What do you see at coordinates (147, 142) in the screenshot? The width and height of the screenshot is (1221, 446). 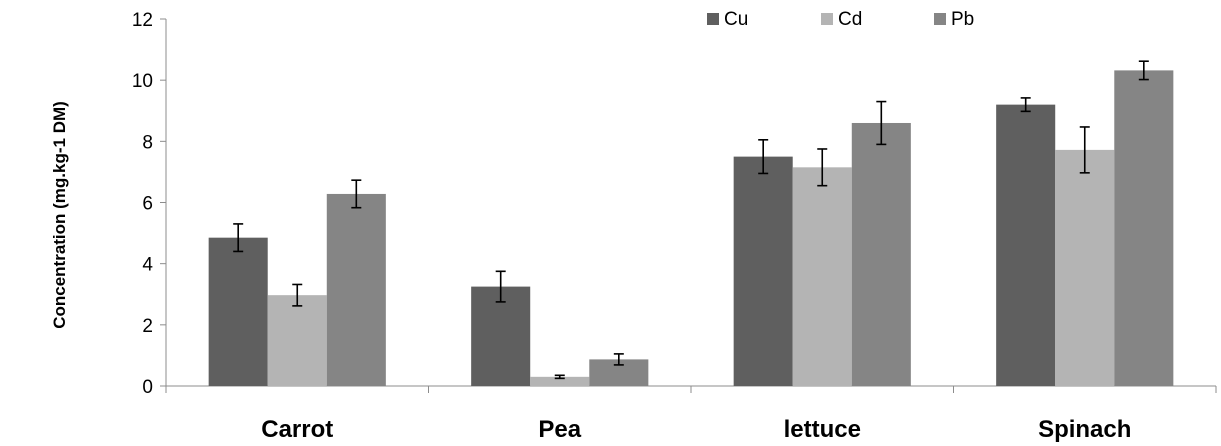 I see `y-tick-label: 8` at bounding box center [147, 142].